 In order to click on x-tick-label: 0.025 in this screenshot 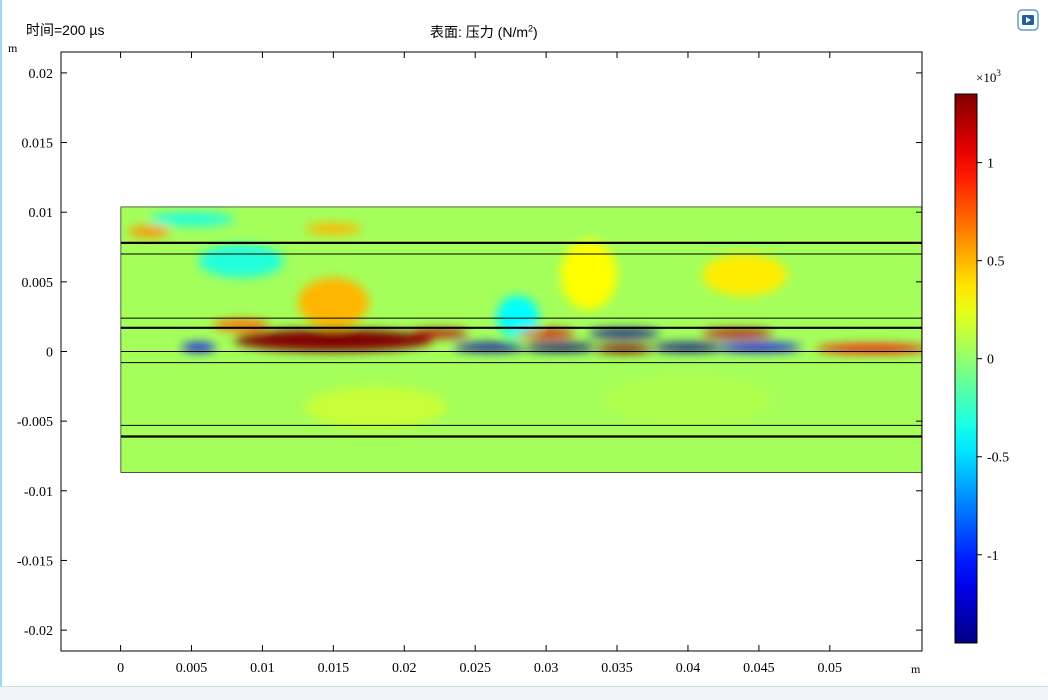, I will do `click(475, 668)`.